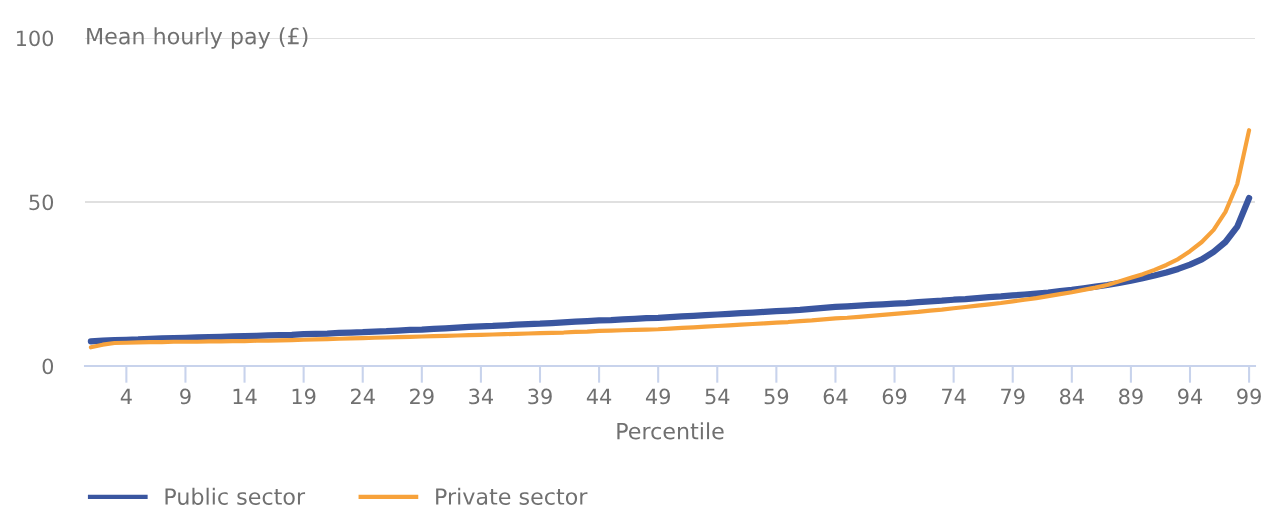  Describe the element at coordinates (126, 396) in the screenshot. I see `x-tick-label: 4` at that location.